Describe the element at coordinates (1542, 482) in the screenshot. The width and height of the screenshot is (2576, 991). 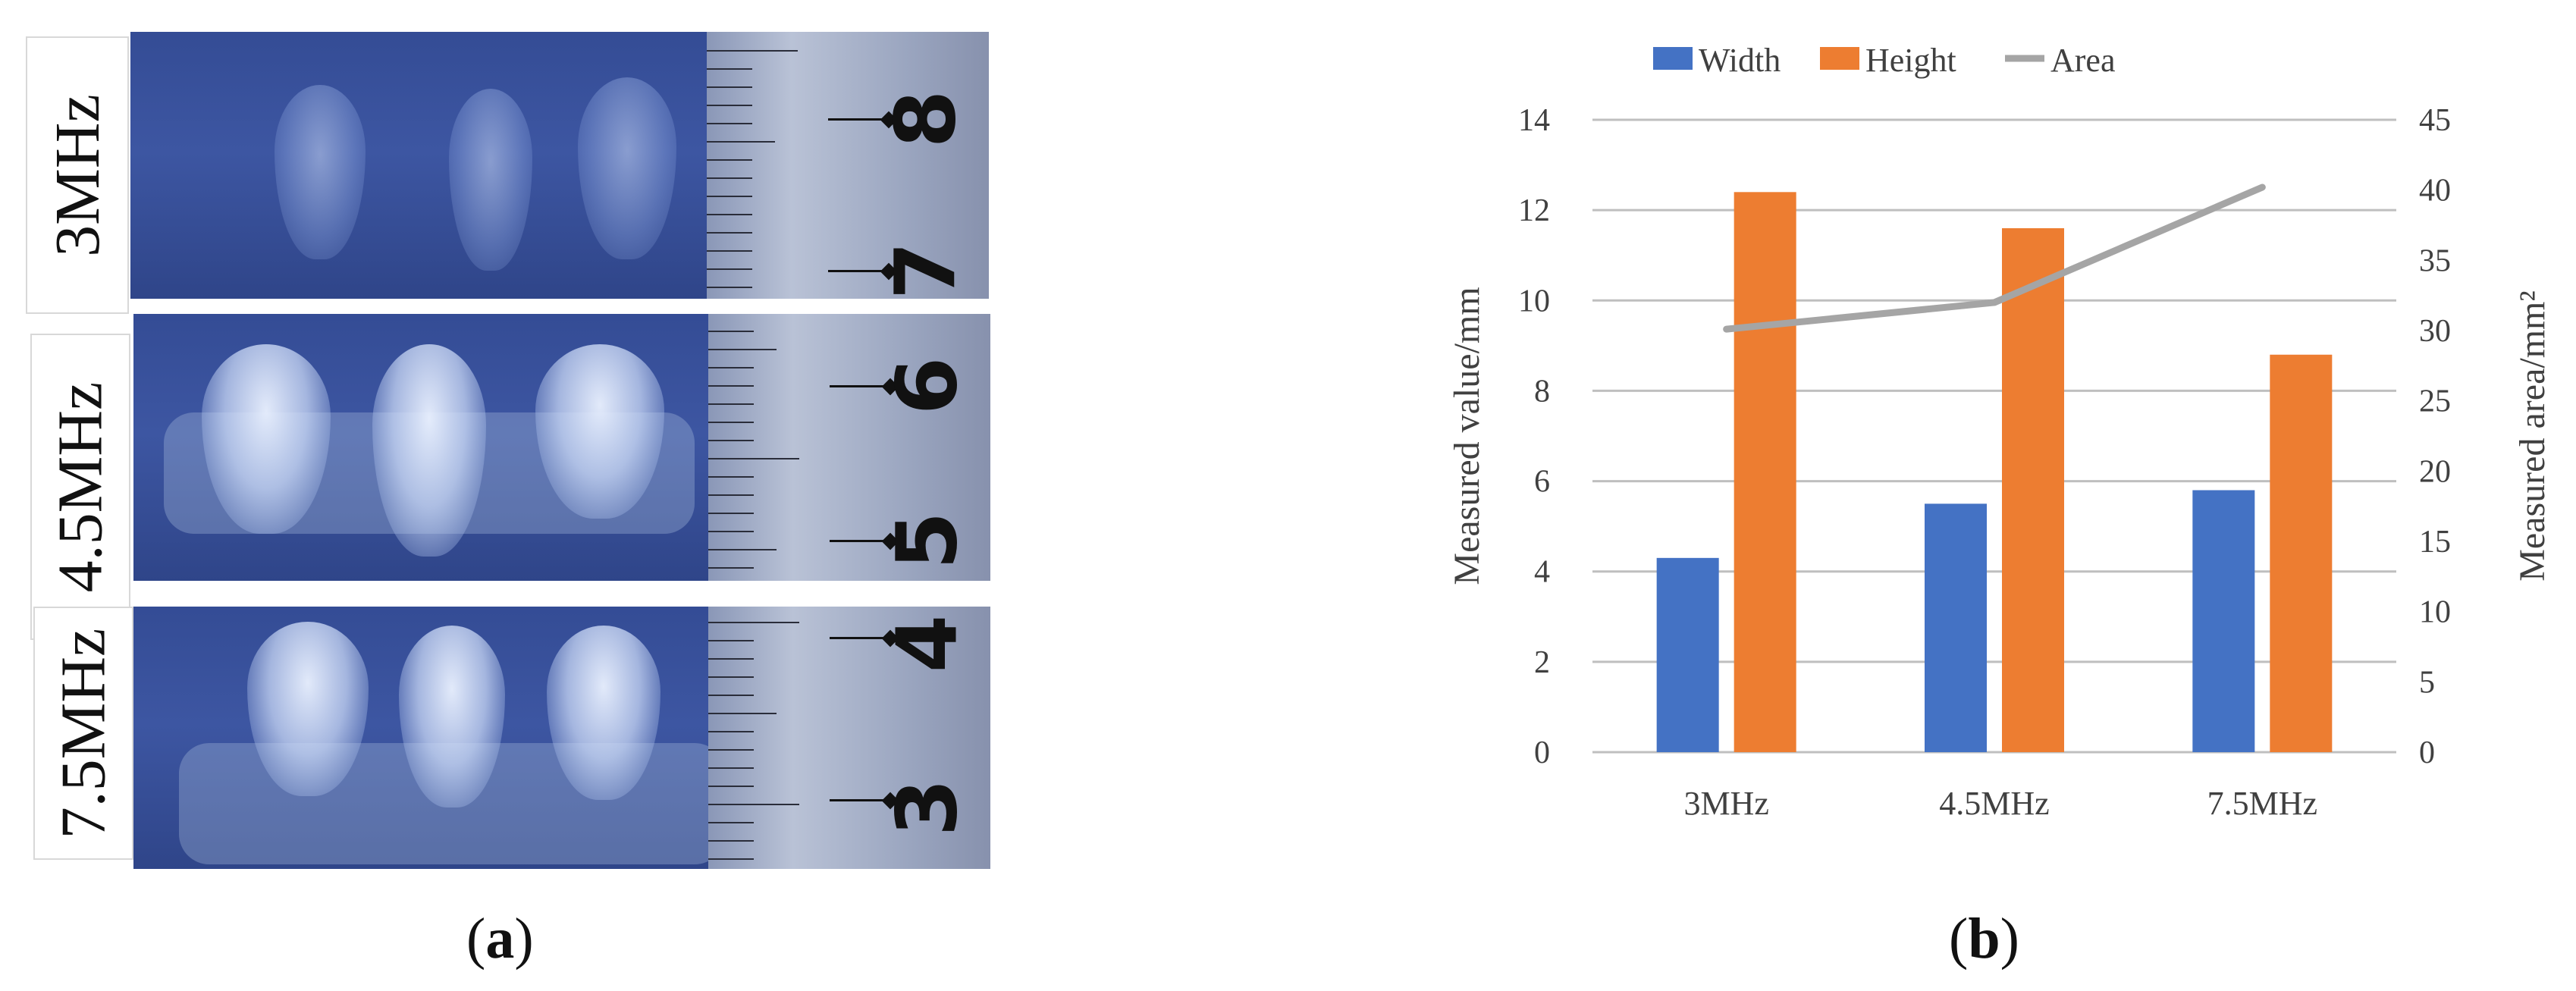
I see `y-tick-label: 6` at that location.